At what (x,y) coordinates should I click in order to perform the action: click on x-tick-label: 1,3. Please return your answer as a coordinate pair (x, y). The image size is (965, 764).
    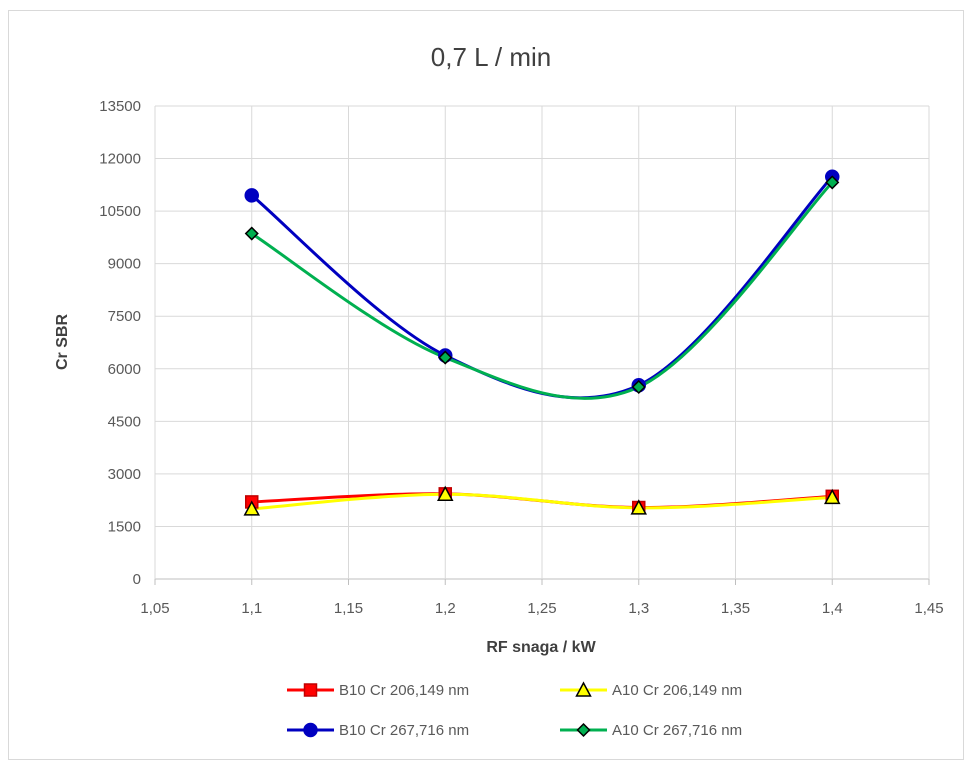
    Looking at the image, I should click on (638, 608).